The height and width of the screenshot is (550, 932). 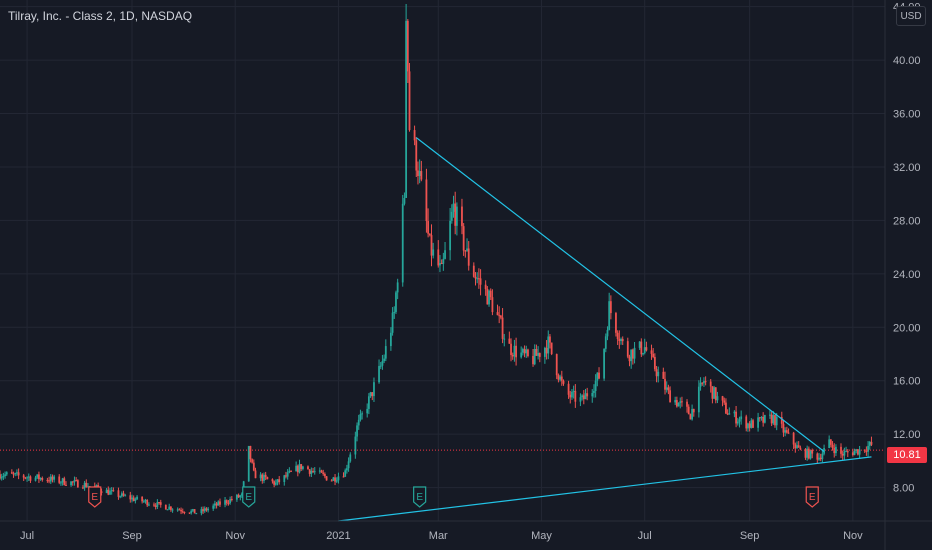 I want to click on x-tick-label: Mar, so click(x=438, y=536).